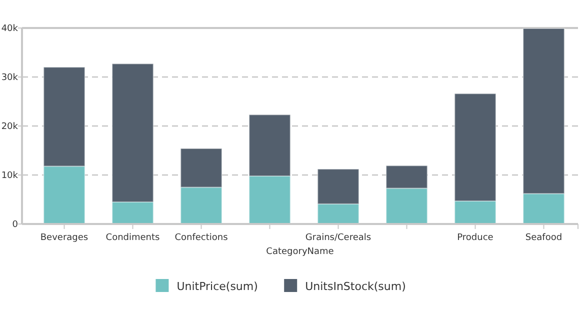 The image size is (588, 314). What do you see at coordinates (300, 252) in the screenshot?
I see `x-axis-title: CategoryName` at bounding box center [300, 252].